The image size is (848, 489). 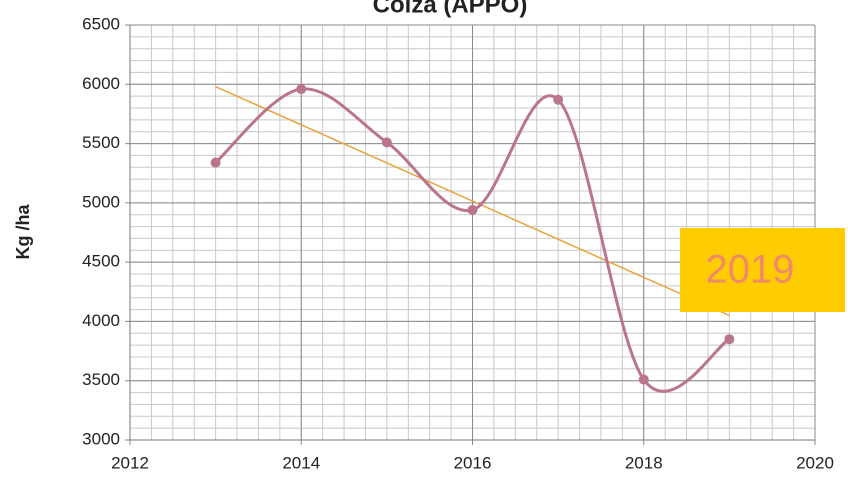 I want to click on y-tick-label: 4500, so click(x=101, y=261).